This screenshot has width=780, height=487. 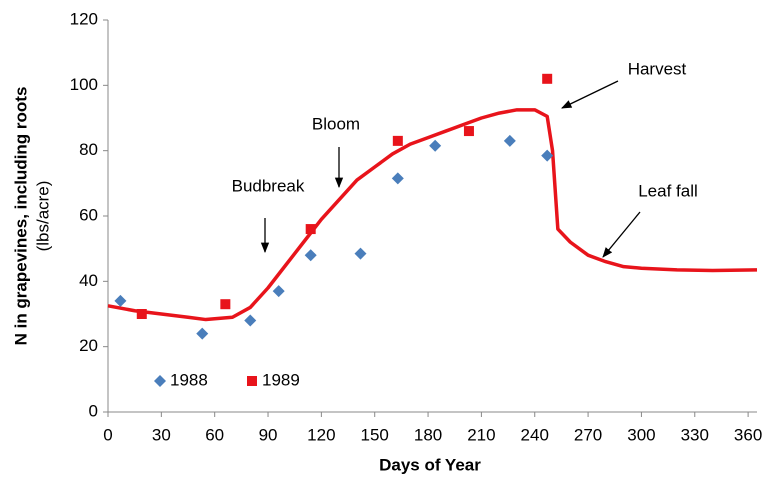 I want to click on y-axis-unit: (lbs/acre), so click(x=42, y=216).